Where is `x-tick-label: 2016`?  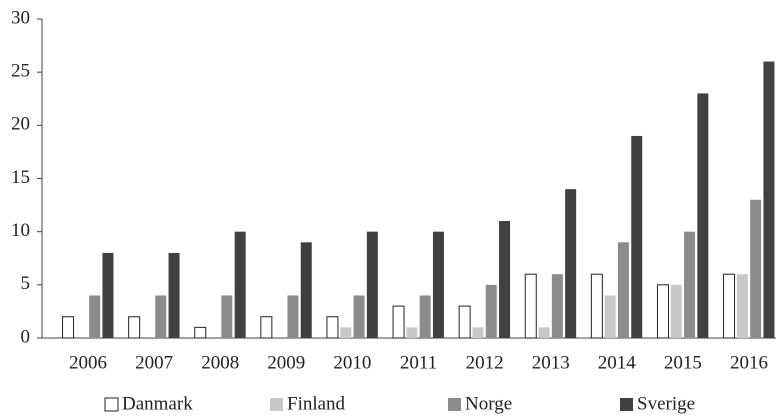
x-tick-label: 2016 is located at coordinates (749, 362).